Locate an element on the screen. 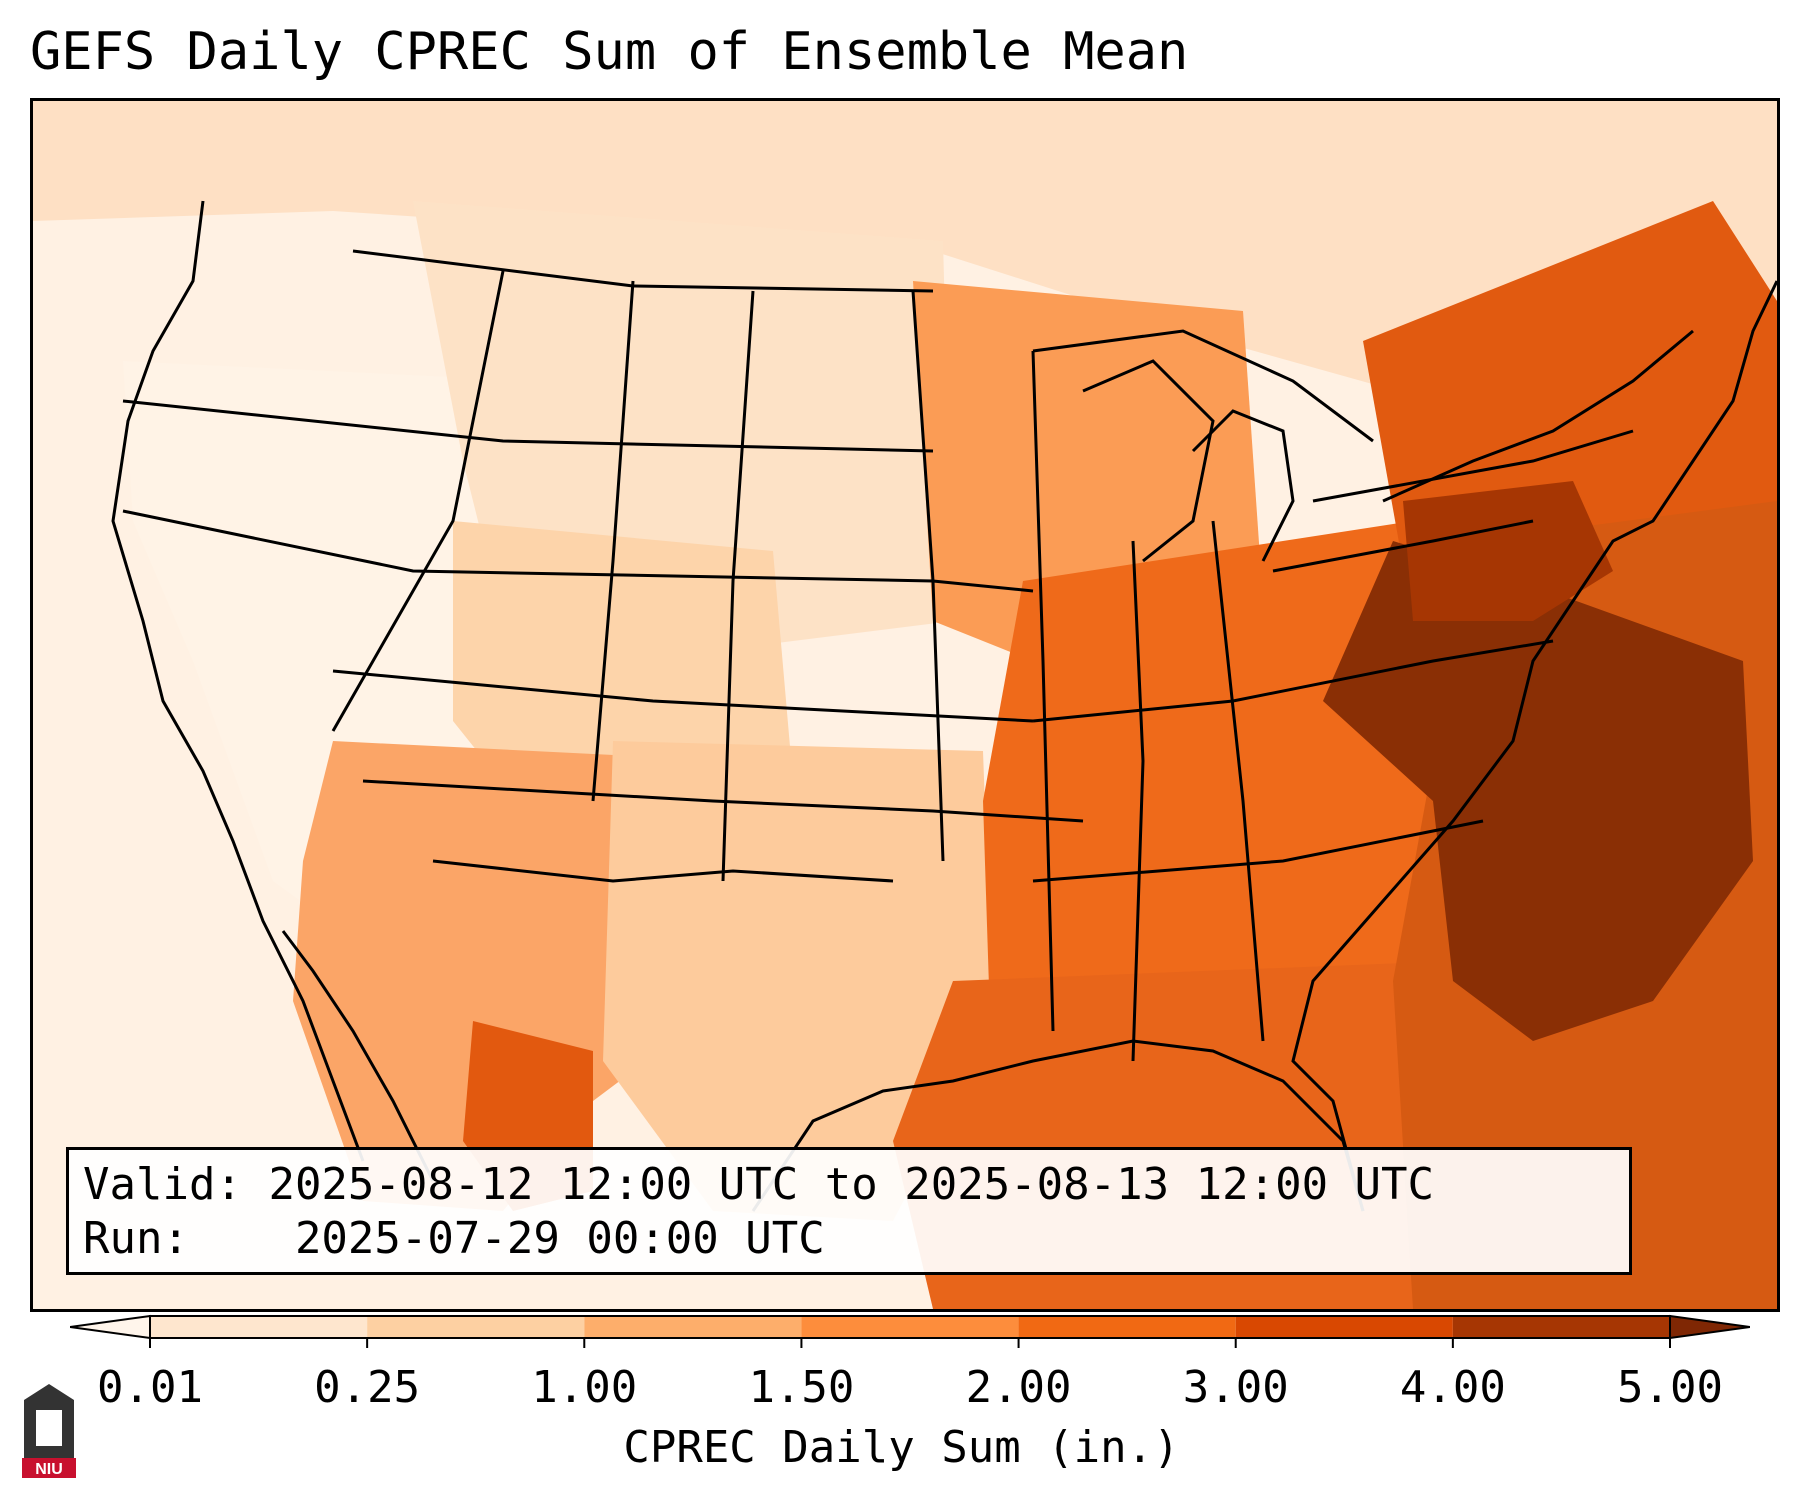 Image resolution: width=1803 pixels, height=1500 pixels. colorbar-tick-label: 0.01 is located at coordinates (150, 1387).